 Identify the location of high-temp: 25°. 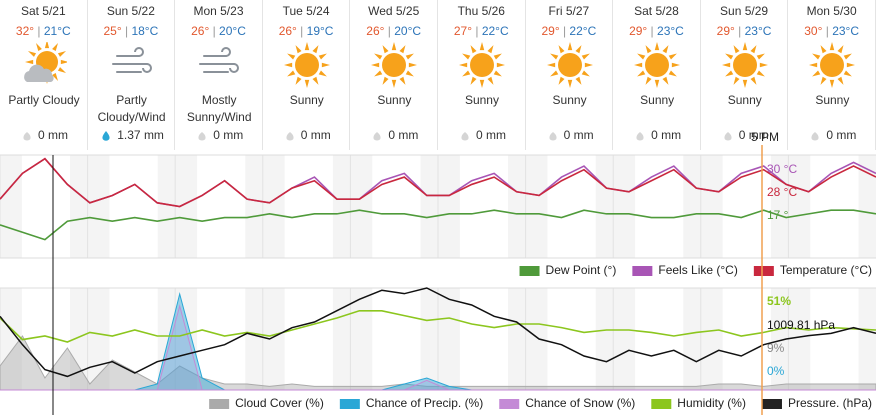
(112, 31).